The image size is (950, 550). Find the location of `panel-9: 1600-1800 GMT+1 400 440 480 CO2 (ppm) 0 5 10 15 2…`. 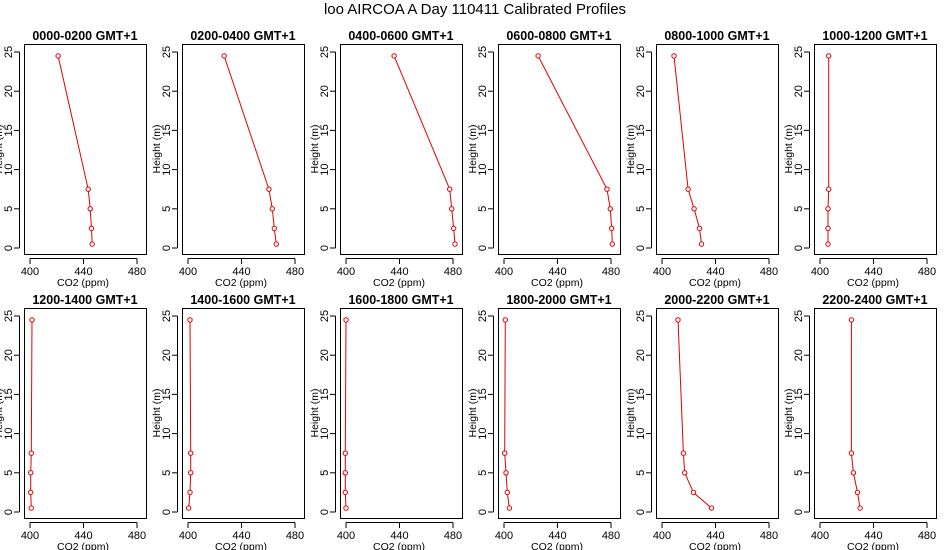

panel-9: 1600-1800 GMT+1 400 440 480 CO2 (ppm) 0 5 10 15 2… is located at coordinates (386, 421).